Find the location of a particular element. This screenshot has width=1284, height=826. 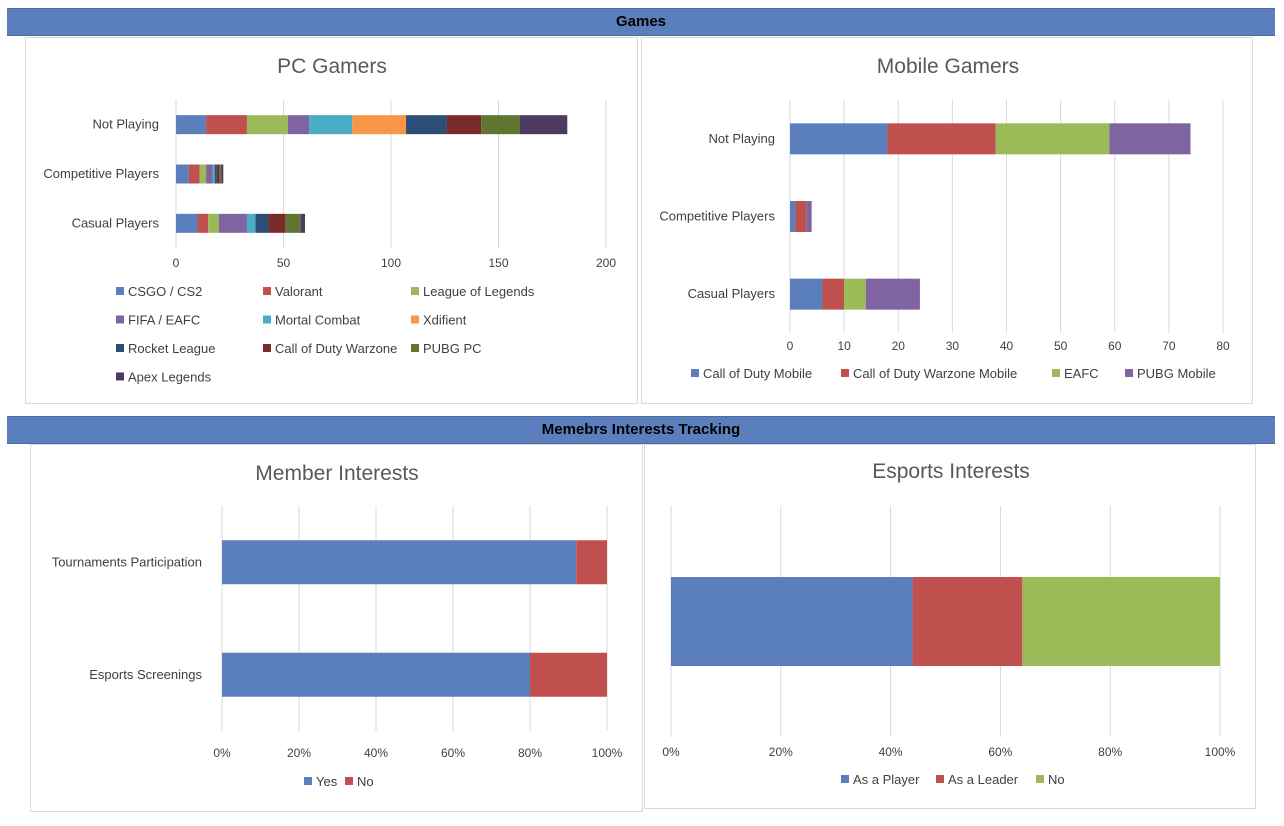

category-label: Tournaments Participation is located at coordinates (127, 561).